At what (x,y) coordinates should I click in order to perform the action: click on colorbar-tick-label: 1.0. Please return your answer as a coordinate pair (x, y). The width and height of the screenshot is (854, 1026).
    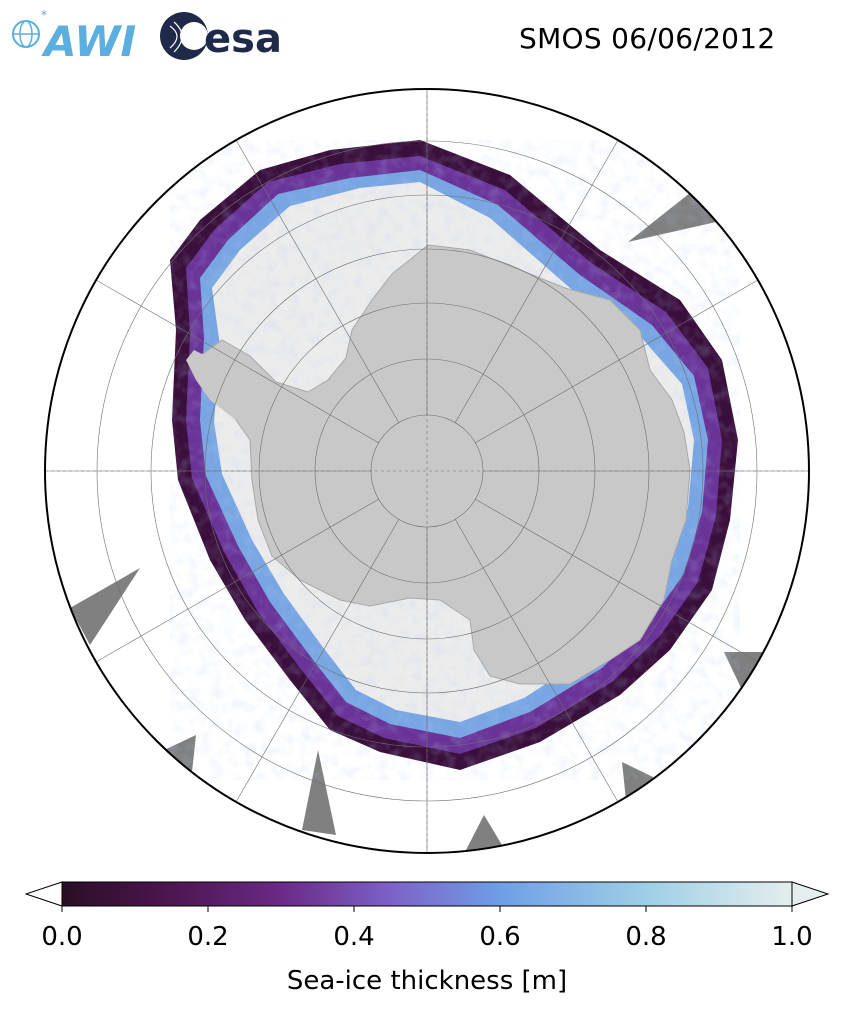
    Looking at the image, I should click on (792, 937).